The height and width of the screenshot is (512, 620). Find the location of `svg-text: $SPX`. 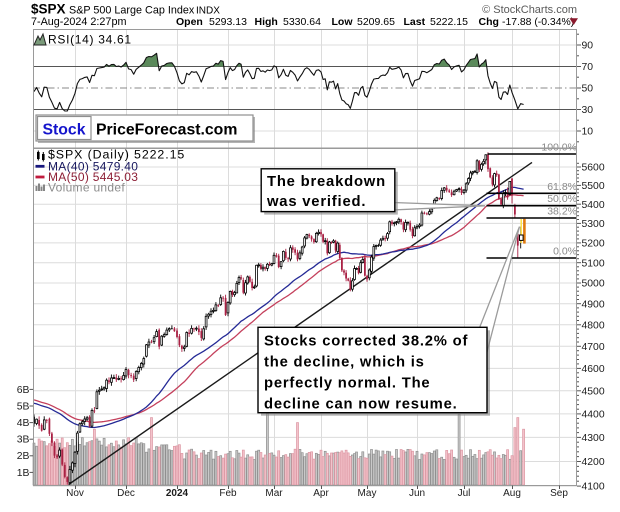

svg-text: $SPX is located at coordinates (48, 9).